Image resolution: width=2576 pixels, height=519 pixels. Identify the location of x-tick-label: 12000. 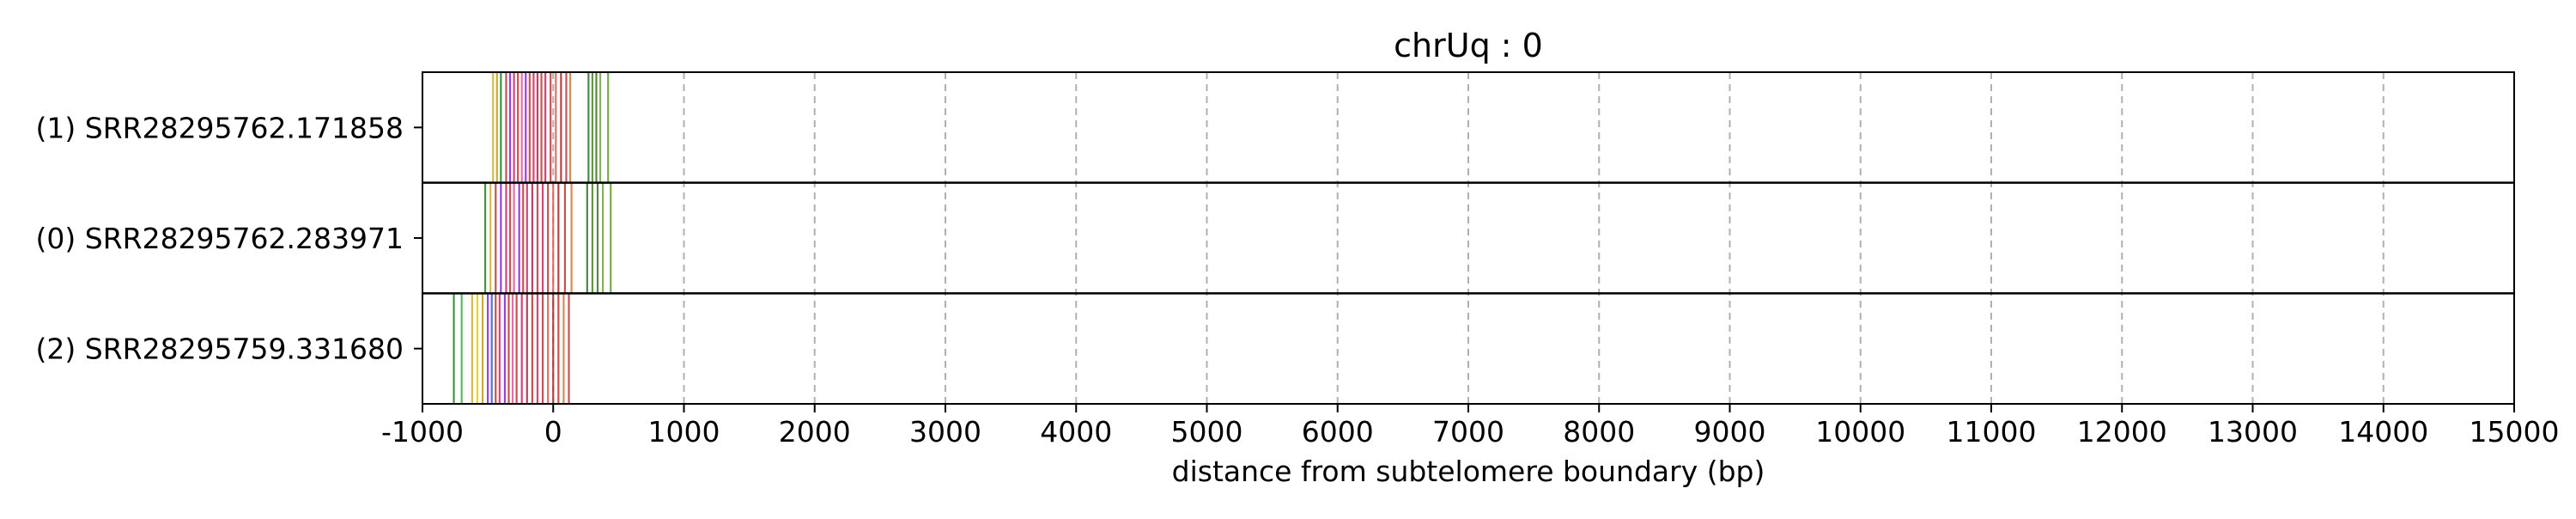
(2122, 432).